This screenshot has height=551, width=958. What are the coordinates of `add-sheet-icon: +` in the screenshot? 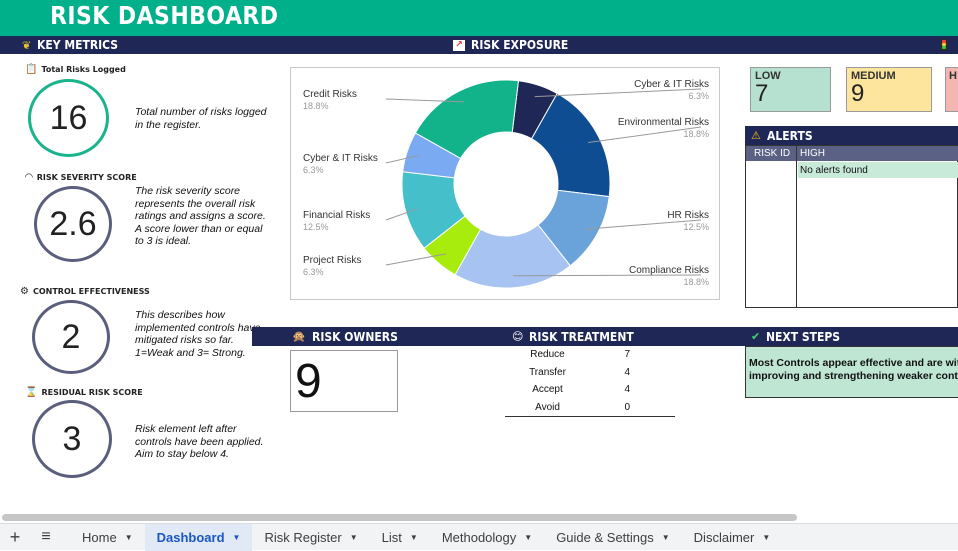 It's located at (15, 536).